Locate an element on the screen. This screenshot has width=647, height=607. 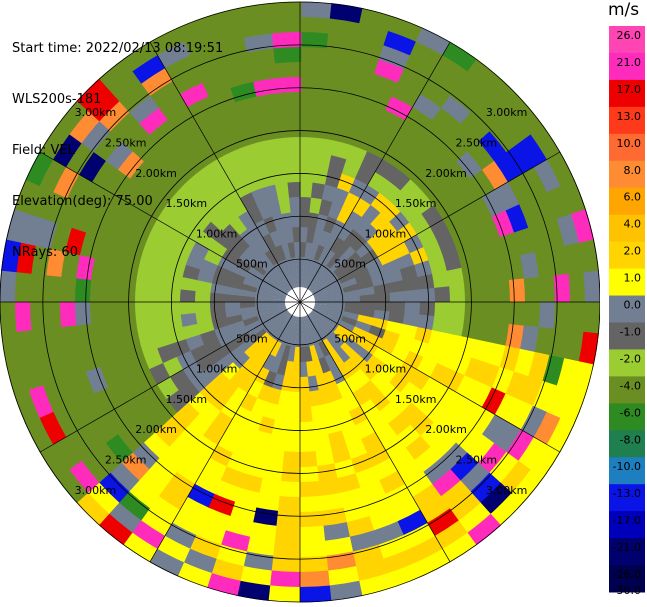
range-ring-label: 1.50km is located at coordinates (187, 203).